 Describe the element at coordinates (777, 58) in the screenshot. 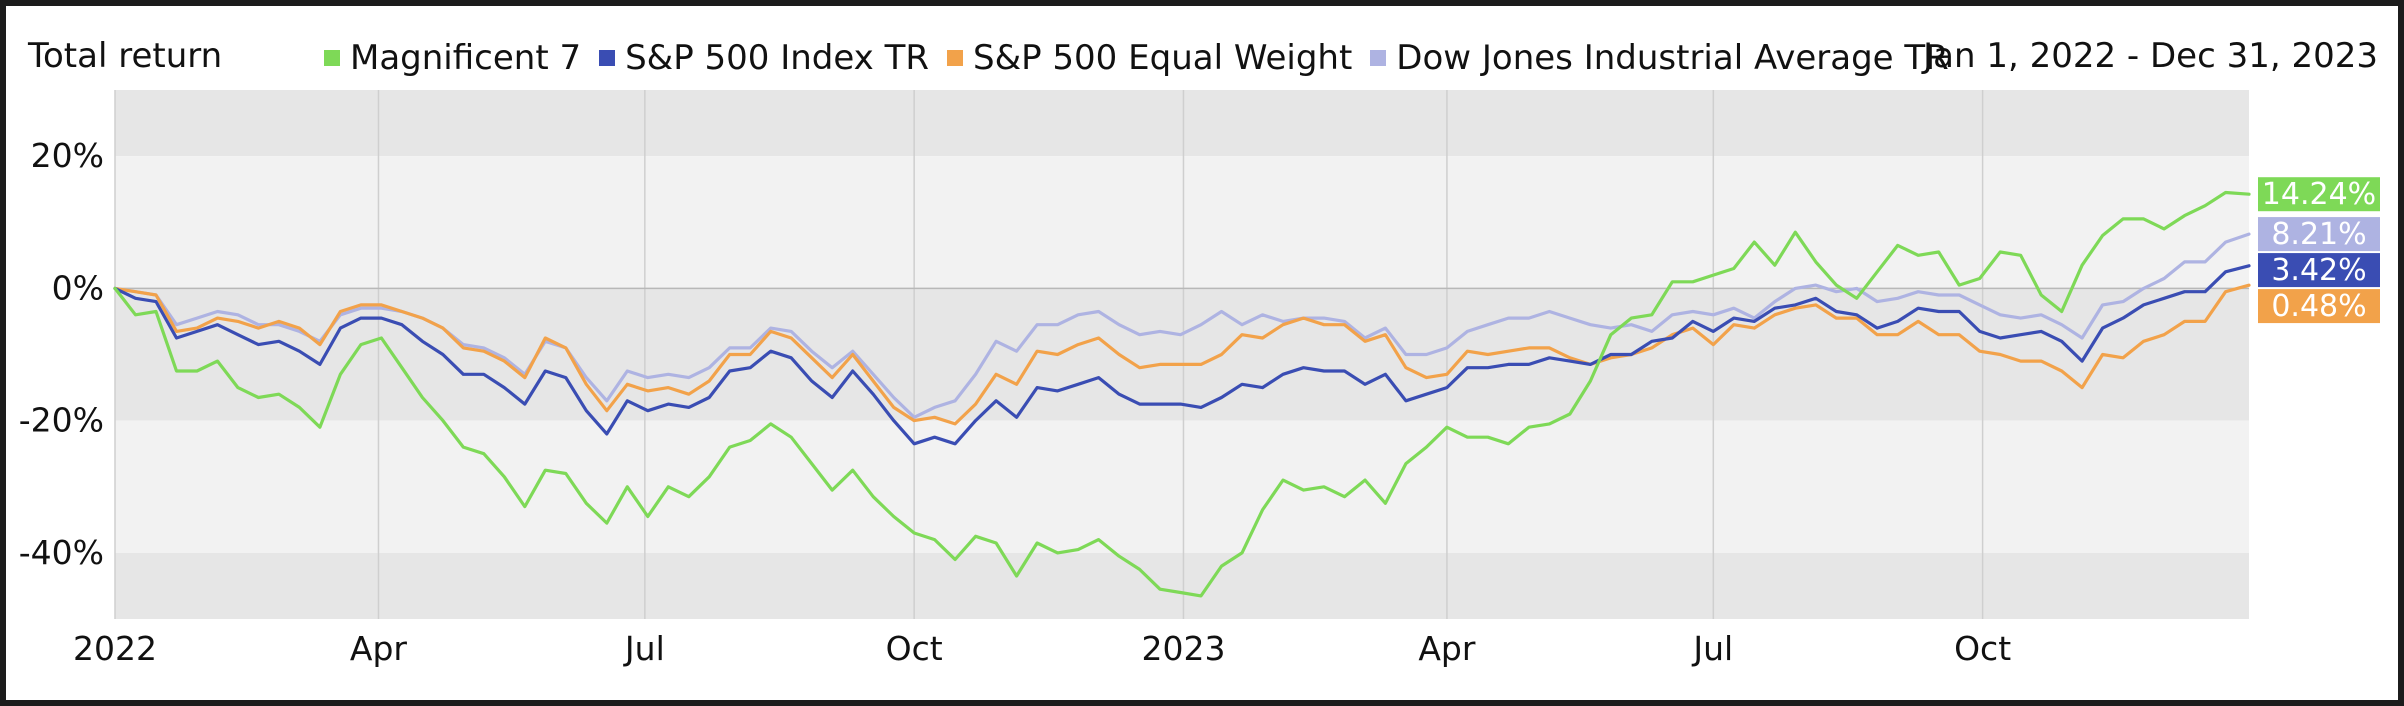

I see `legend-label: S&P 500 Index TR` at that location.